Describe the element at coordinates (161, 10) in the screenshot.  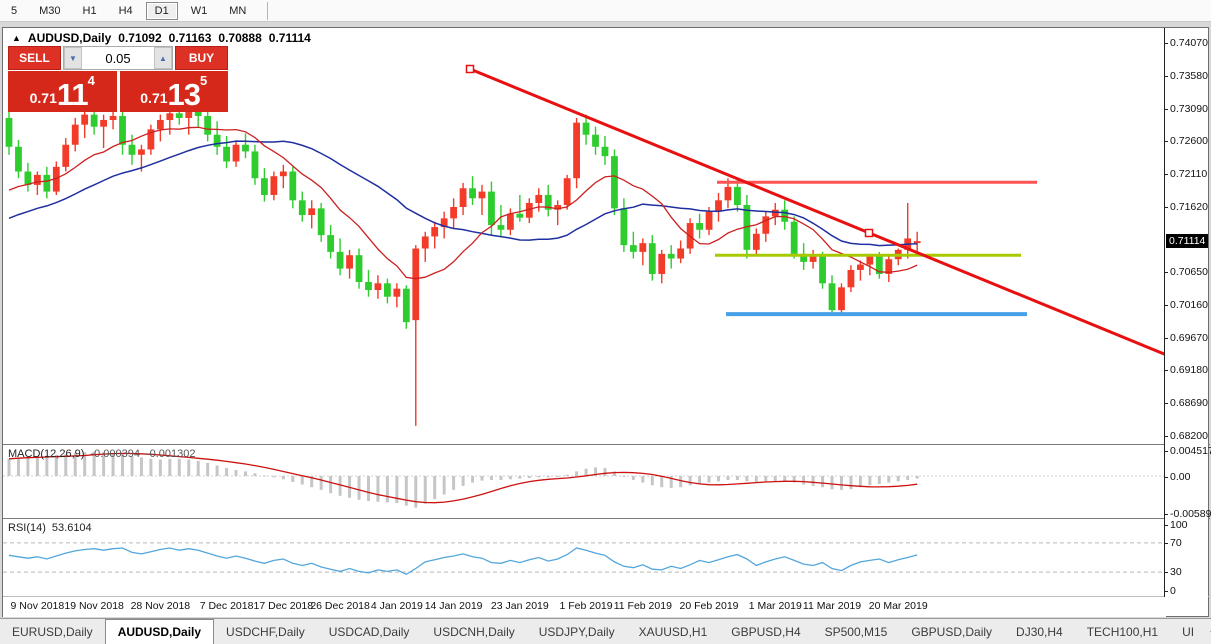
I see `timeframe-button-d1: D1` at that location.